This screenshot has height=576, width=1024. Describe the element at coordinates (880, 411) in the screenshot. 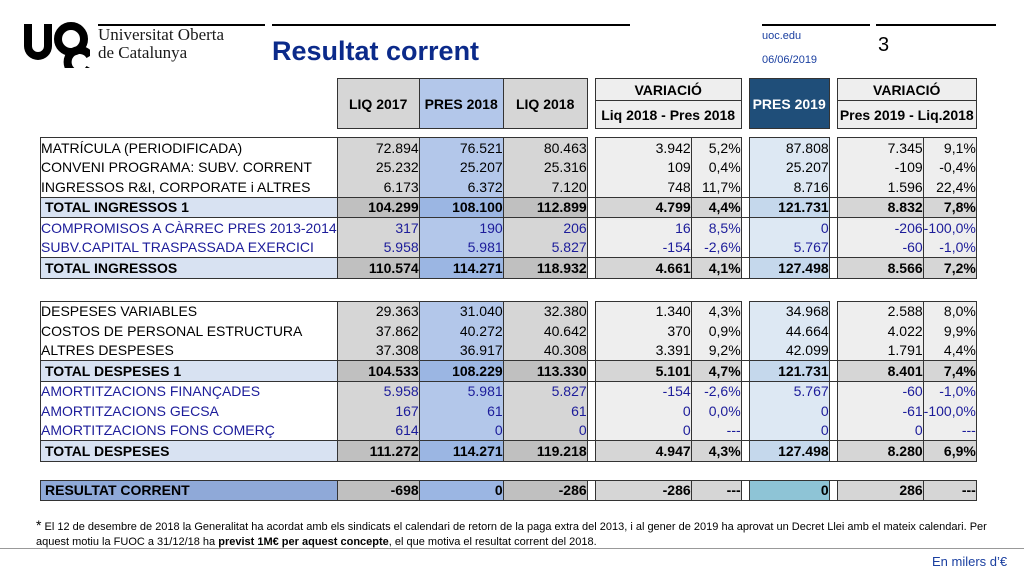

I see `cell-var2: -61` at that location.